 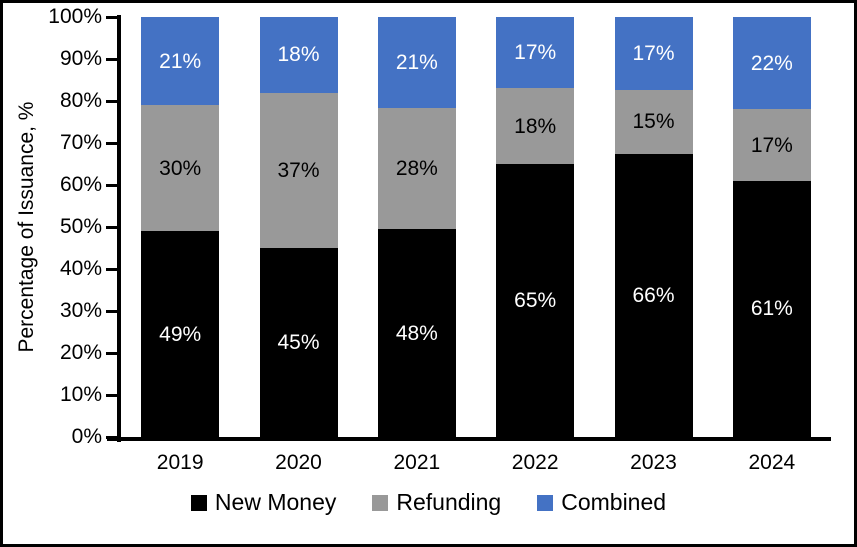 What do you see at coordinates (469, 439) in the screenshot?
I see `x-axis-line` at bounding box center [469, 439].